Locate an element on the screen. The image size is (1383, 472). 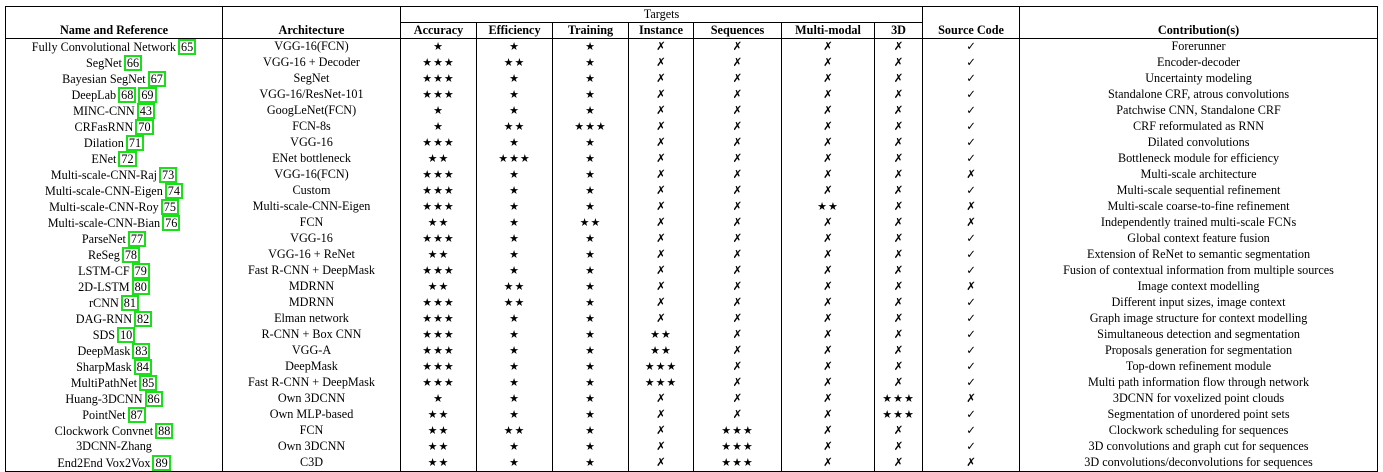
architecture-value: Fast R-CNN + DeepMask is located at coordinates (311, 270).